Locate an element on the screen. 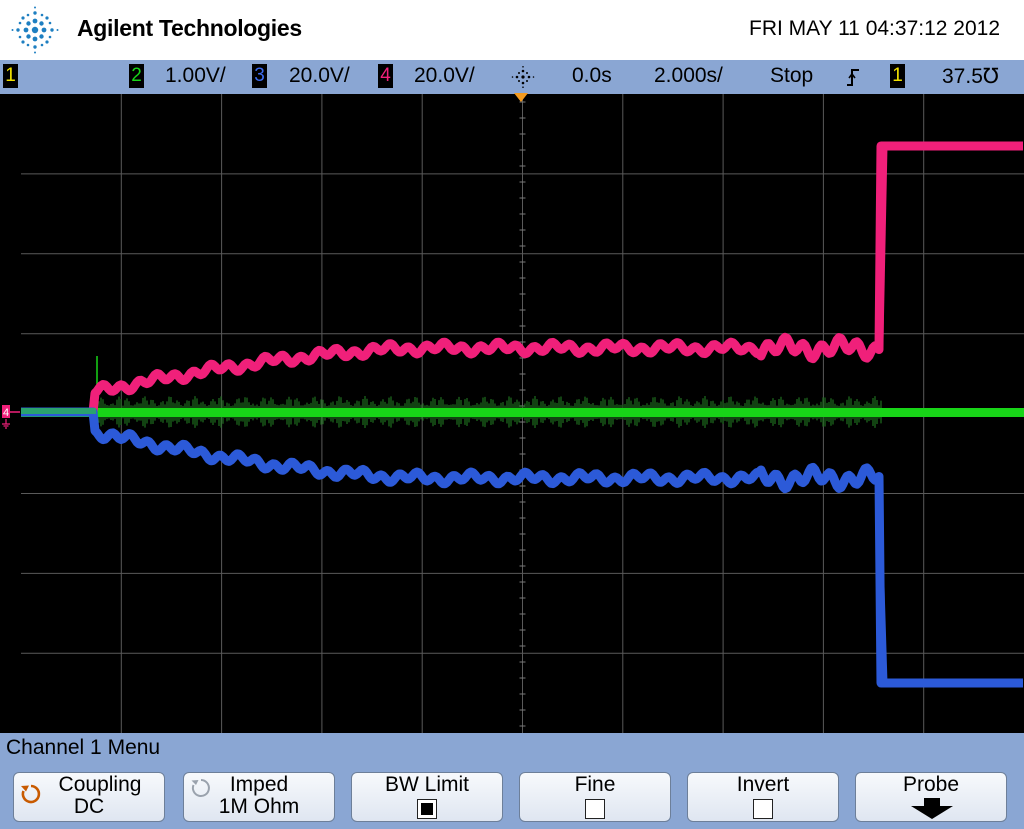 This screenshot has width=1024, height=829. coupling-label: Coupling is located at coordinates (100, 784).